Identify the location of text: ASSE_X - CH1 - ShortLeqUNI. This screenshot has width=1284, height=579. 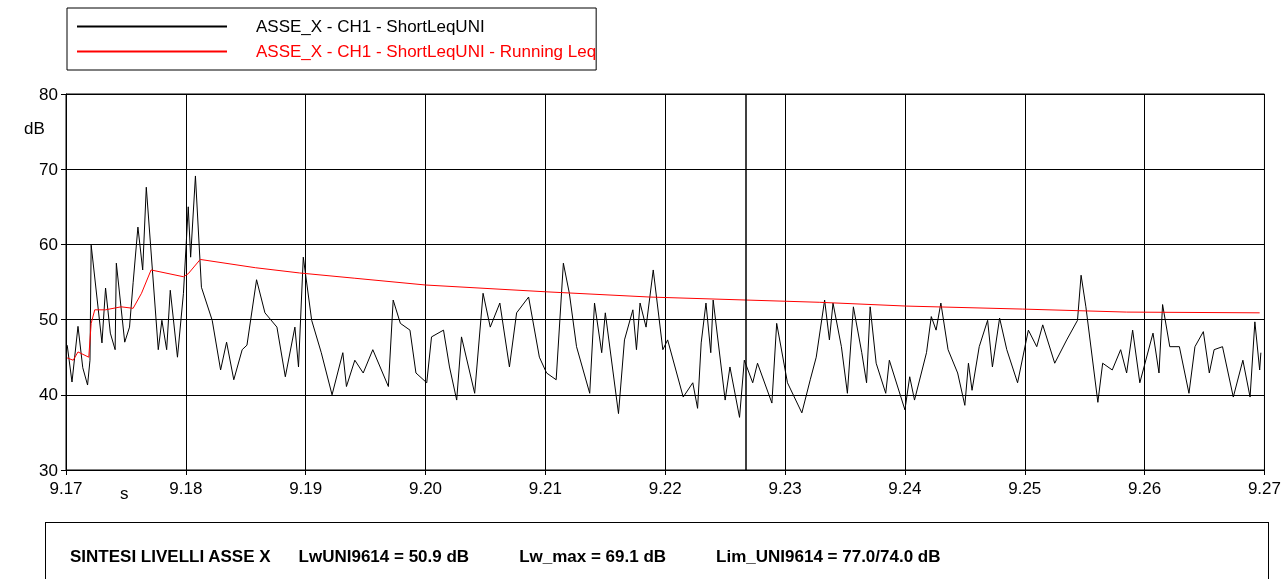
(370, 26).